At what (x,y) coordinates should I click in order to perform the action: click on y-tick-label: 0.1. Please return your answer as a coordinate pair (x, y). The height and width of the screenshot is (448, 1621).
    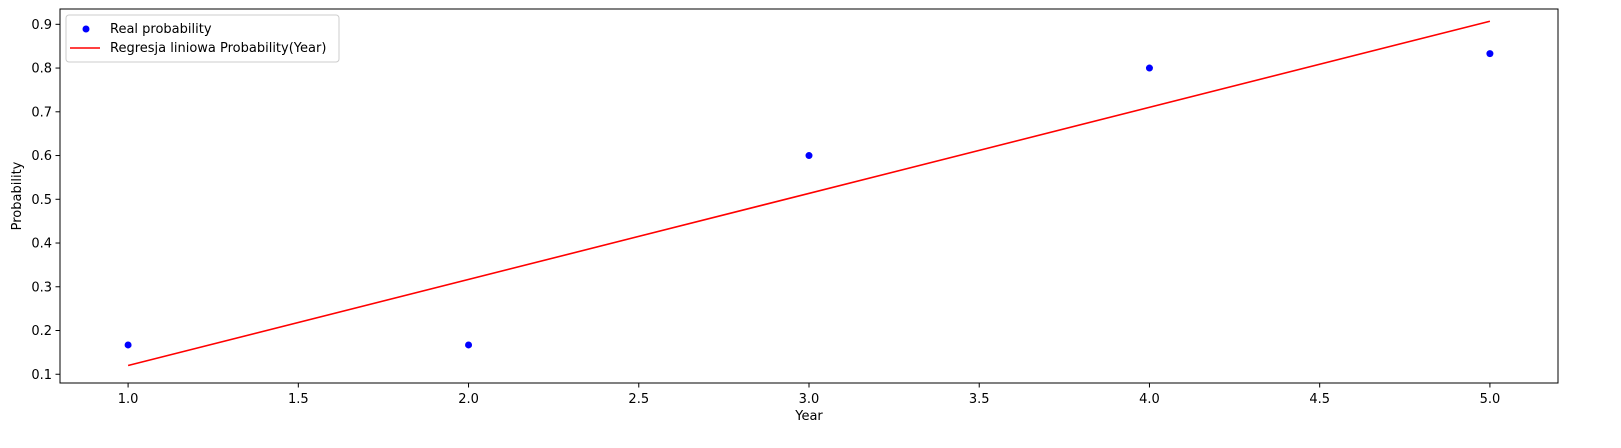
    Looking at the image, I should click on (41, 375).